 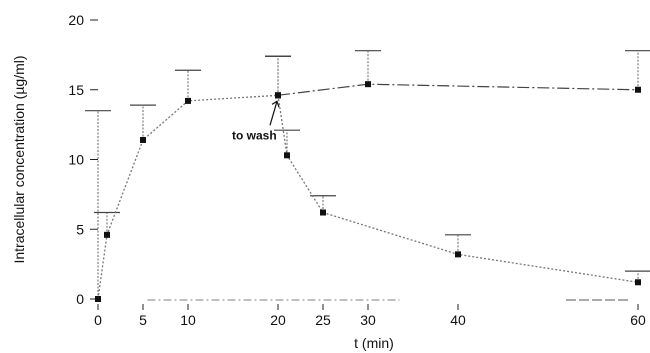 I want to click on y-tick-label: 20, so click(x=76, y=20).